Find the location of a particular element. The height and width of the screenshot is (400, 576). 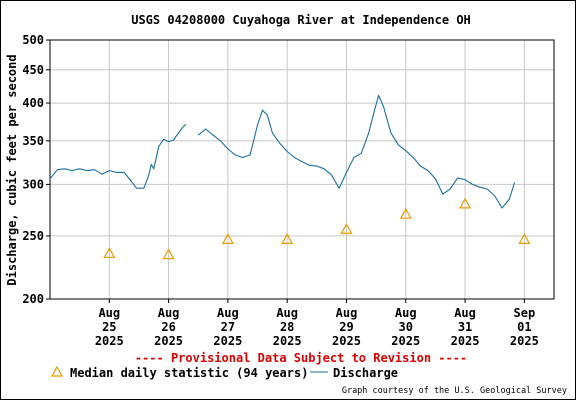

x-tick-label: 31 is located at coordinates (465, 327).